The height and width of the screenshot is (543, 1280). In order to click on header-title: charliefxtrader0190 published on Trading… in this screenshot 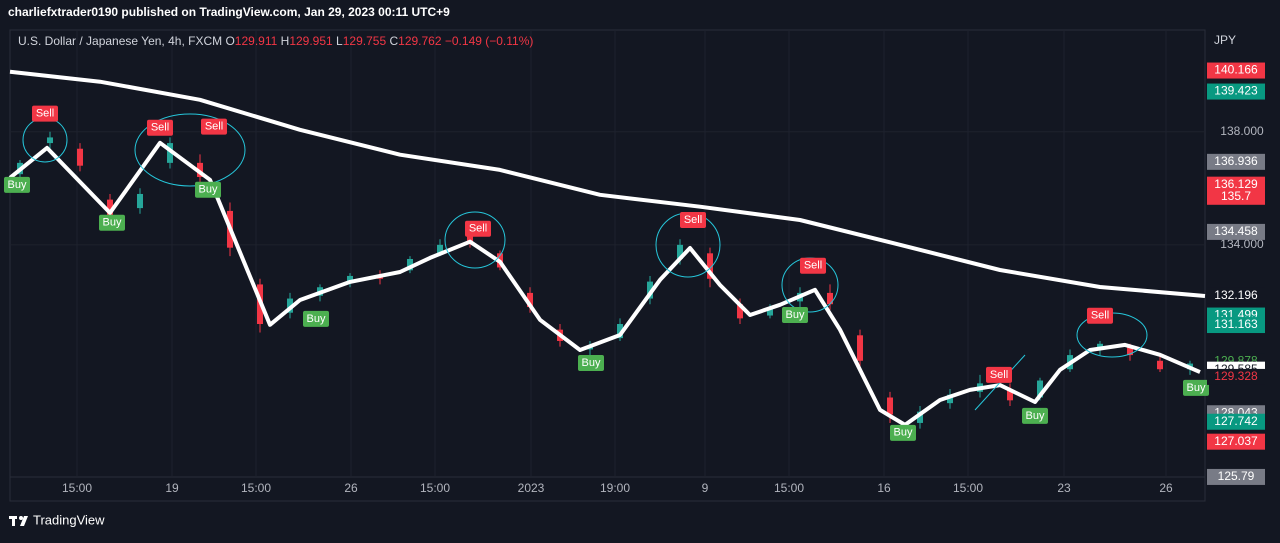, I will do `click(229, 12)`.